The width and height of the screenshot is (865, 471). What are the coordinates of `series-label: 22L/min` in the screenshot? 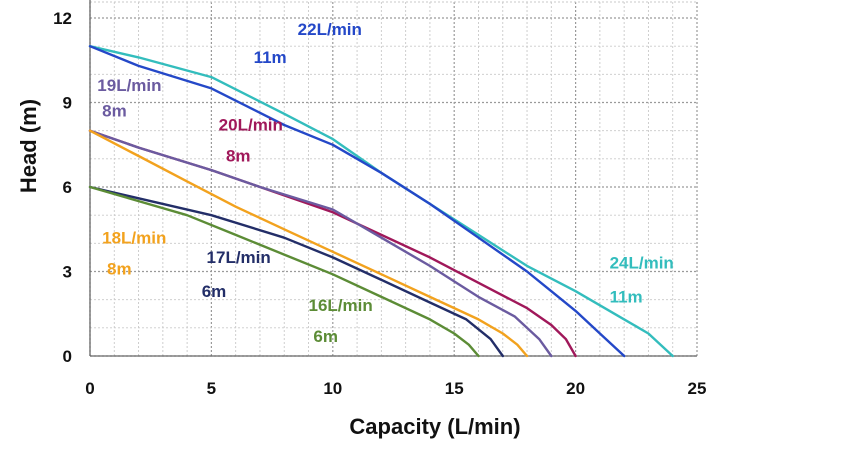 It's located at (330, 29).